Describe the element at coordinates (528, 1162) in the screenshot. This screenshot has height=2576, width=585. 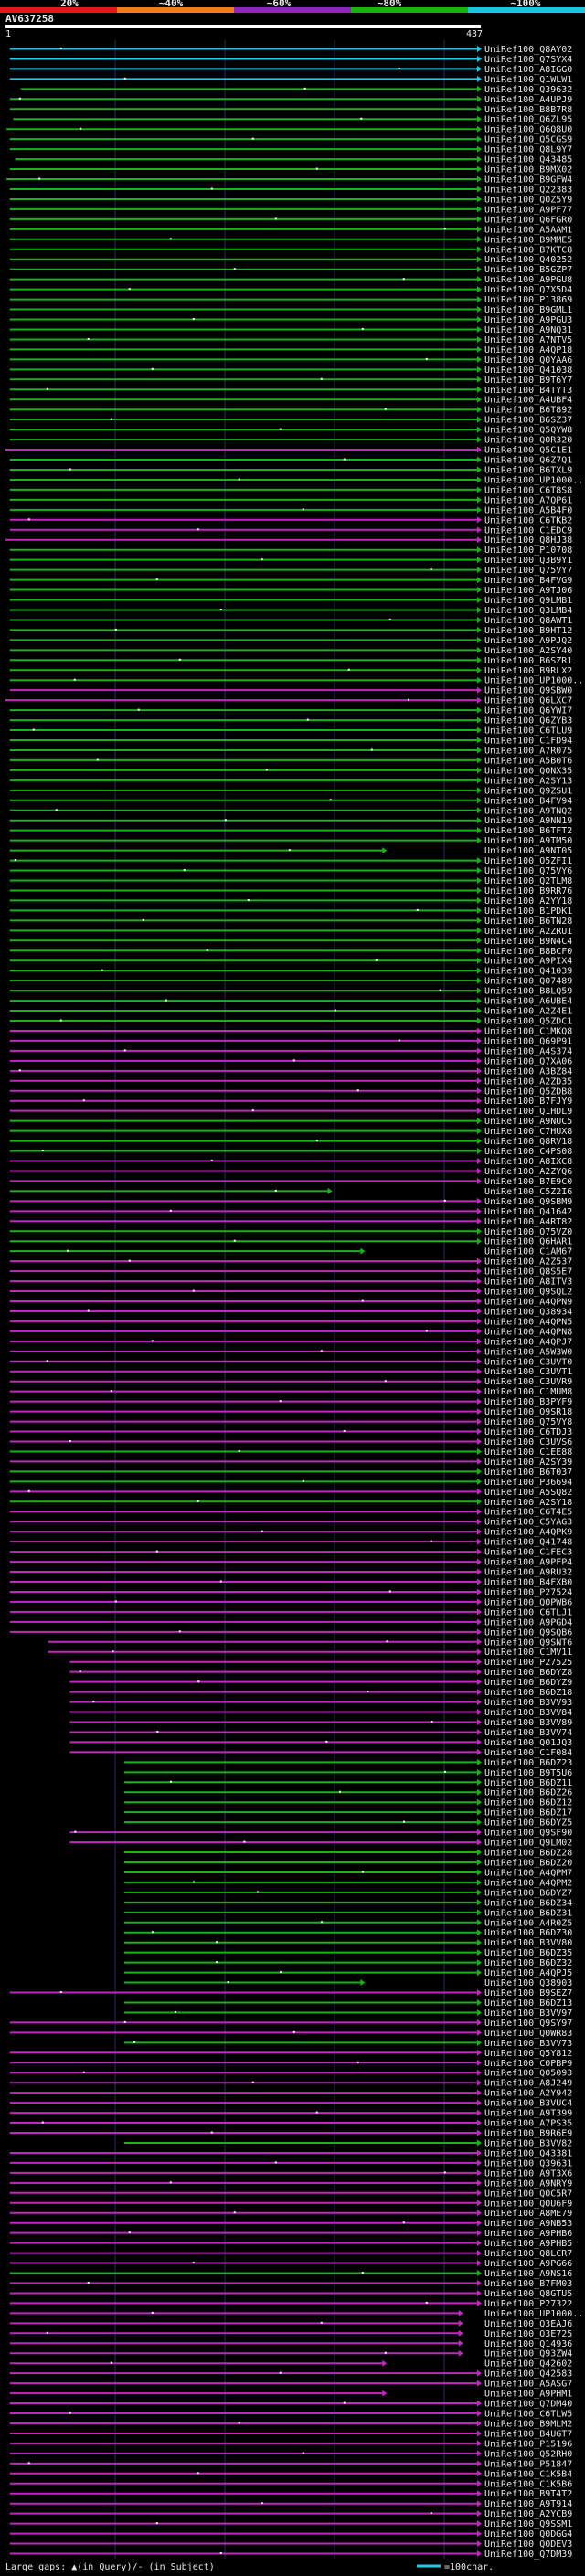
I see `hit-label: UniRef100_A8IXC8` at that location.